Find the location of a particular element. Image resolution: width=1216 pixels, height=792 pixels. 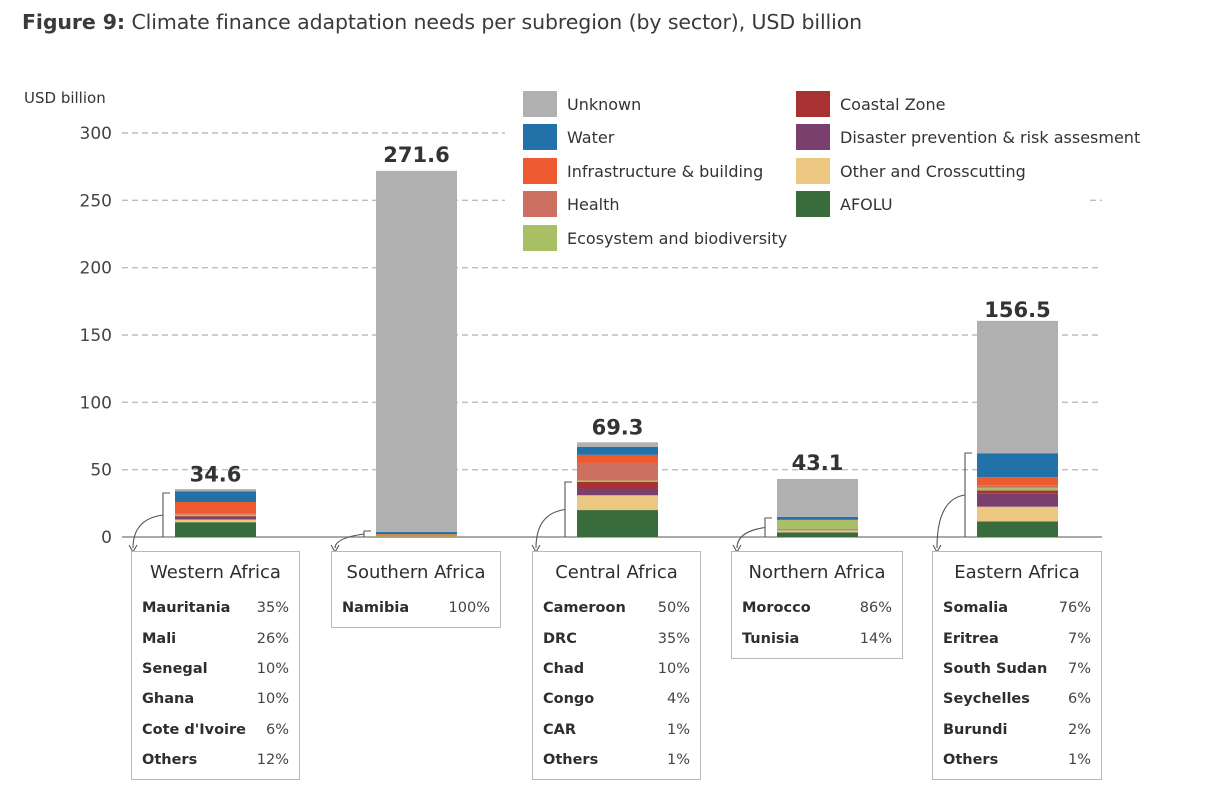

country-box-title: Western Africa is located at coordinates (215, 572).